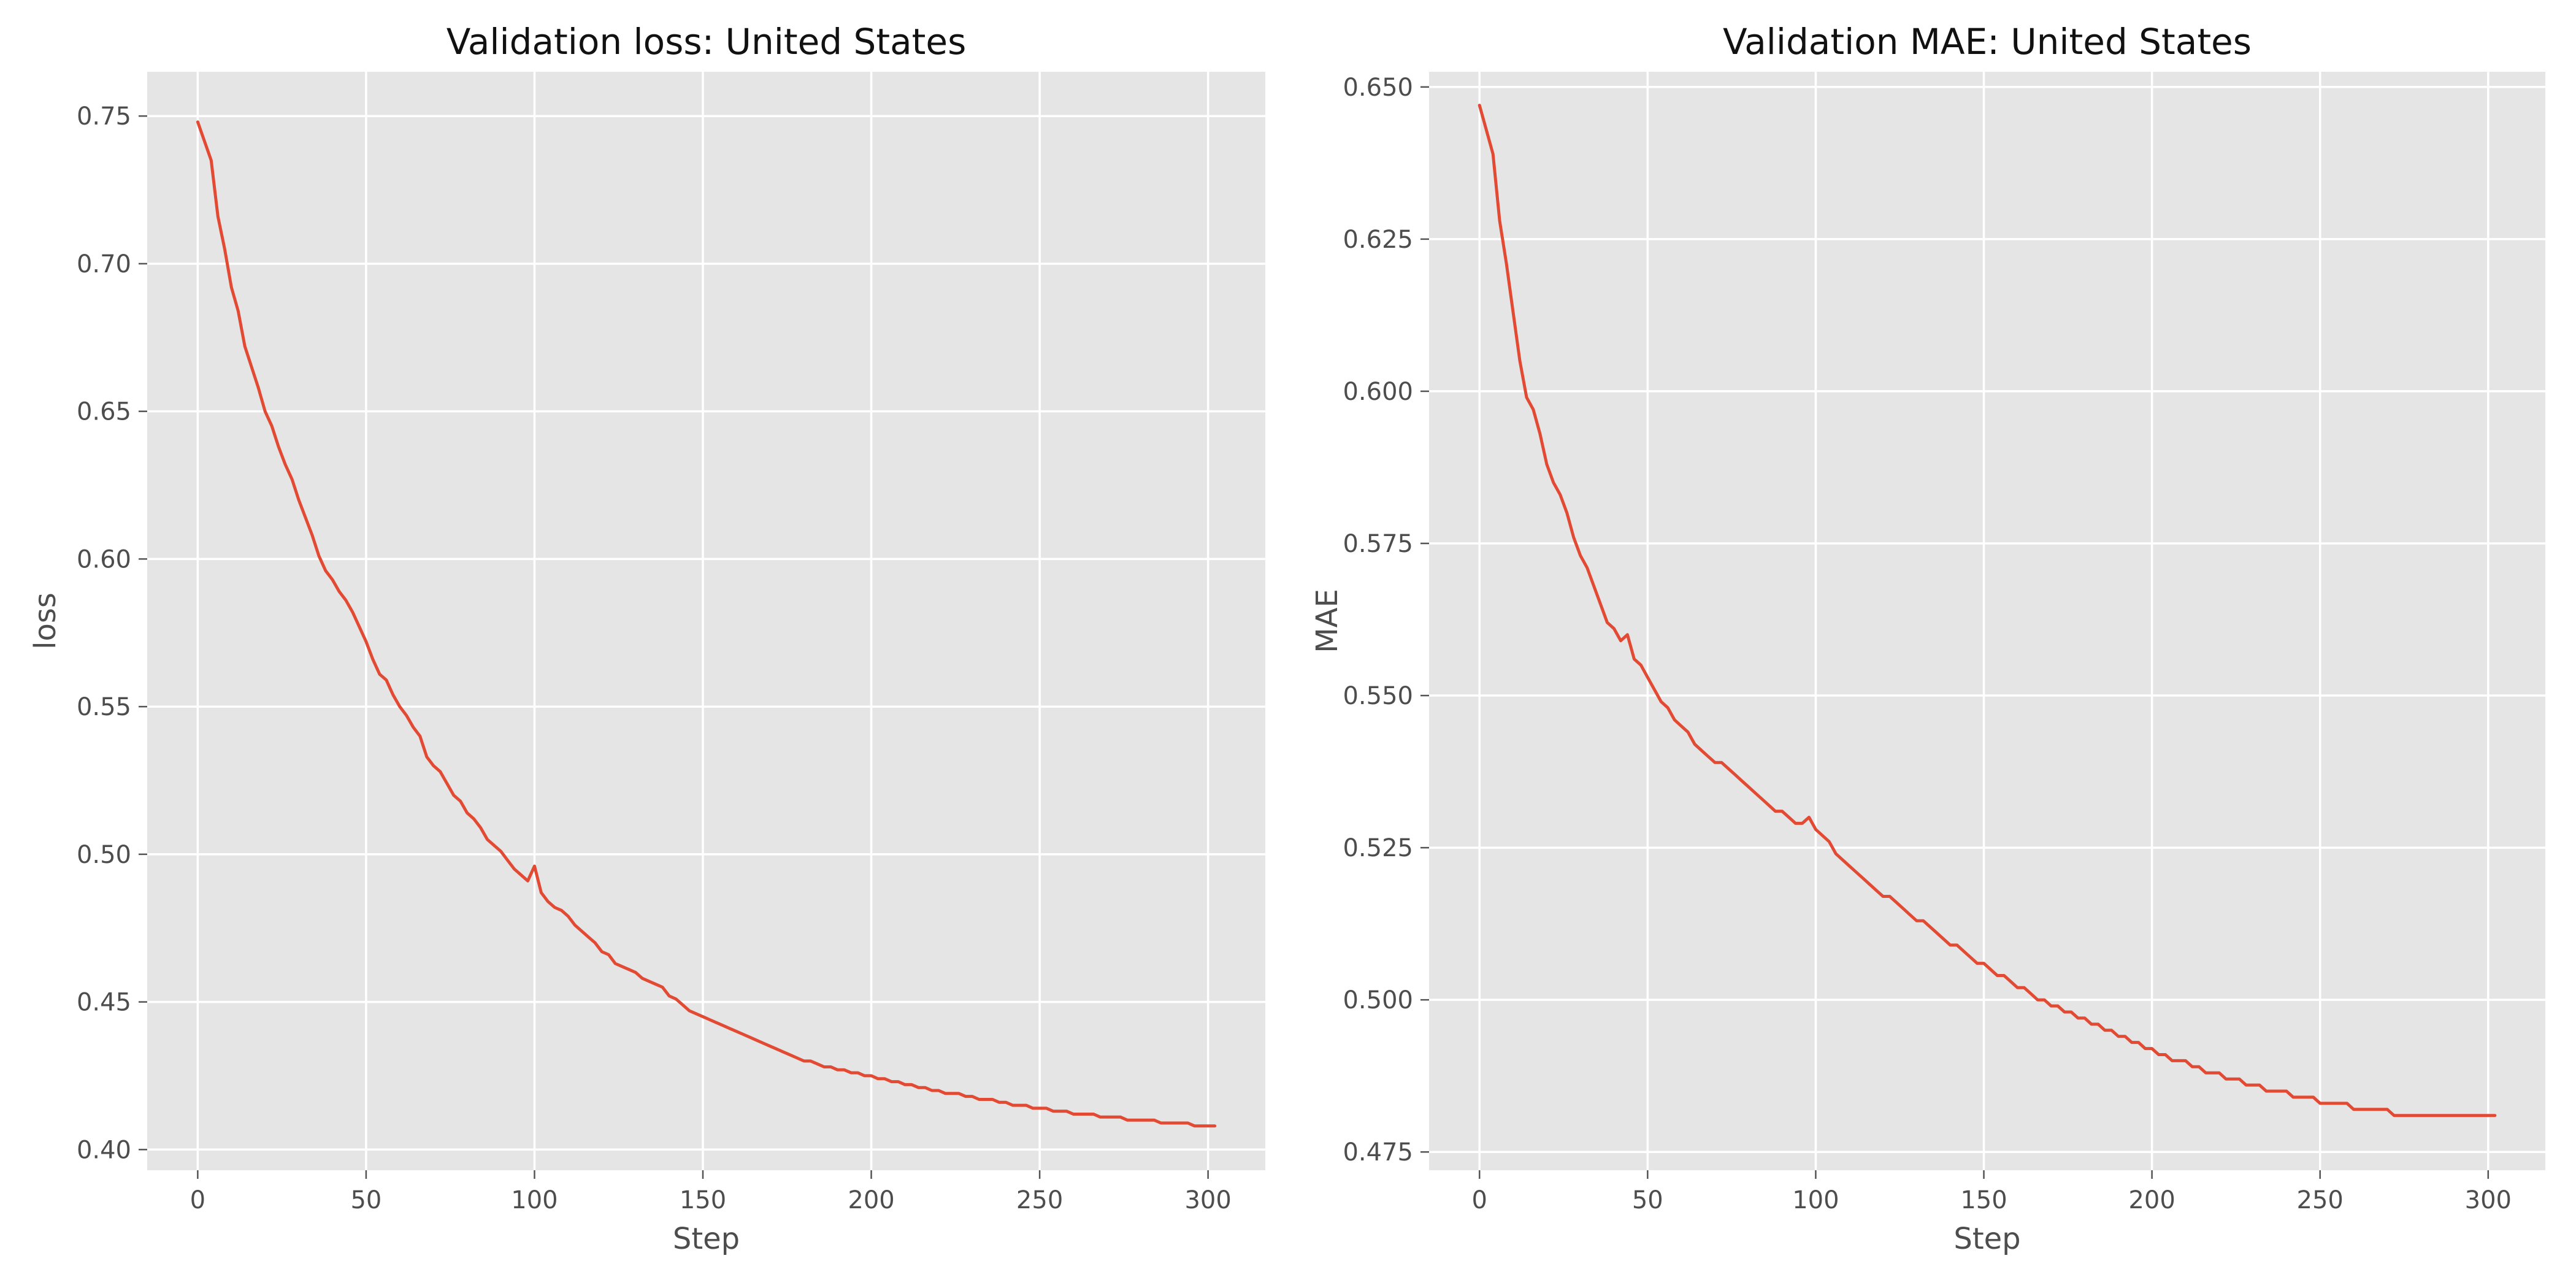  I want to click on loss-y-tick-label: 0.50, so click(104, 855).